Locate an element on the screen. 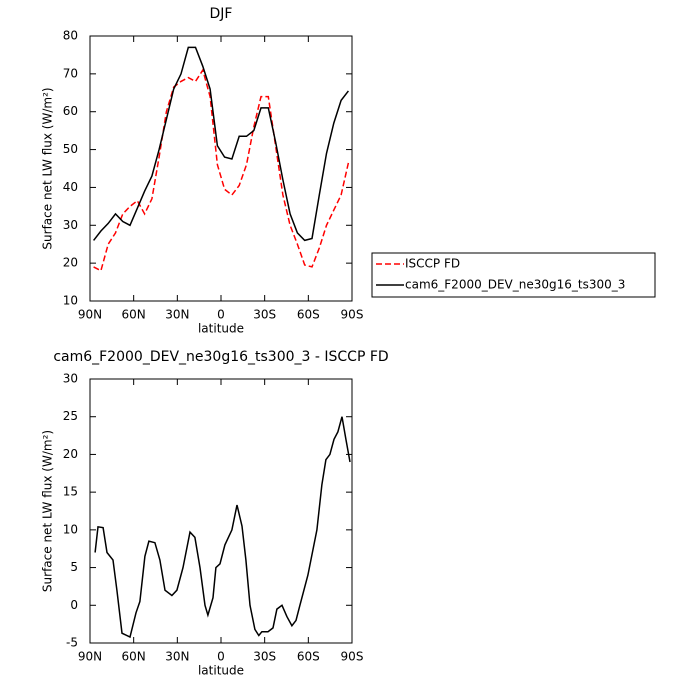 The width and height of the screenshot is (695, 694). y-tick-label: 70 is located at coordinates (70, 73).